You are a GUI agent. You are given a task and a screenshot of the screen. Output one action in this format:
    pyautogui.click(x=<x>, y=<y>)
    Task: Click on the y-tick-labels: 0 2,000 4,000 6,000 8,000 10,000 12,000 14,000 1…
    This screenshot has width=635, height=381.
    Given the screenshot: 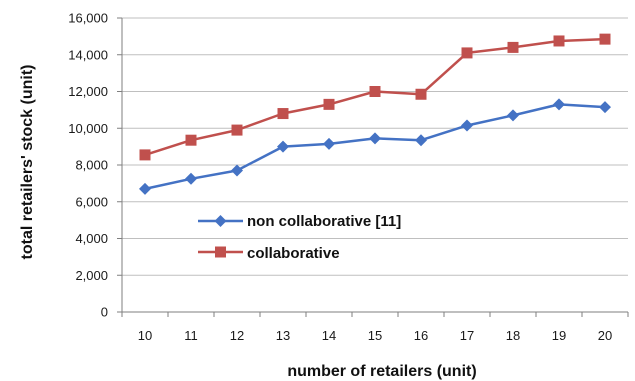 What is the action you would take?
    pyautogui.click(x=88, y=165)
    